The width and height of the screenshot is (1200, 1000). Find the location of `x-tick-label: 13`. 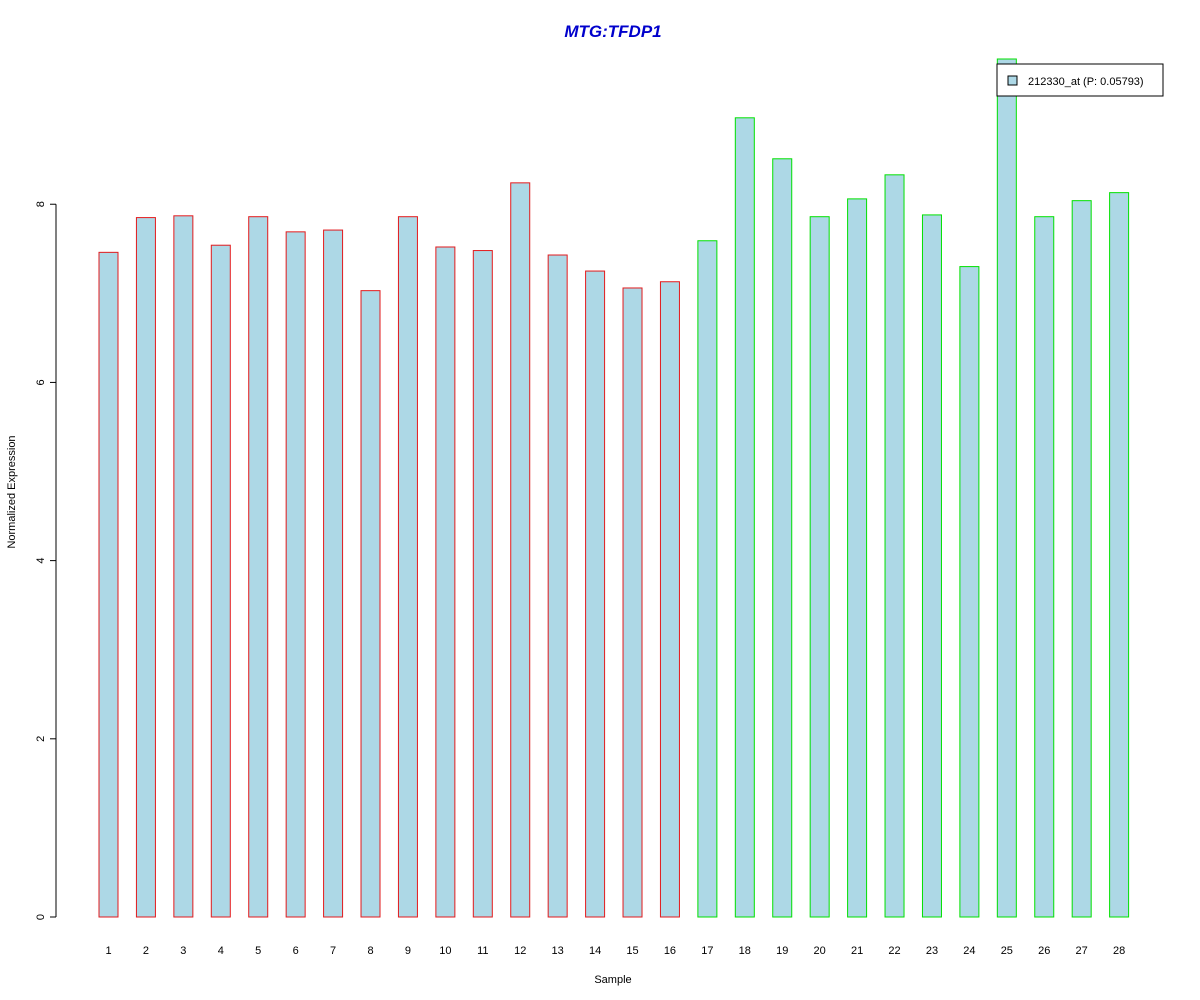

x-tick-label: 13 is located at coordinates (558, 951).